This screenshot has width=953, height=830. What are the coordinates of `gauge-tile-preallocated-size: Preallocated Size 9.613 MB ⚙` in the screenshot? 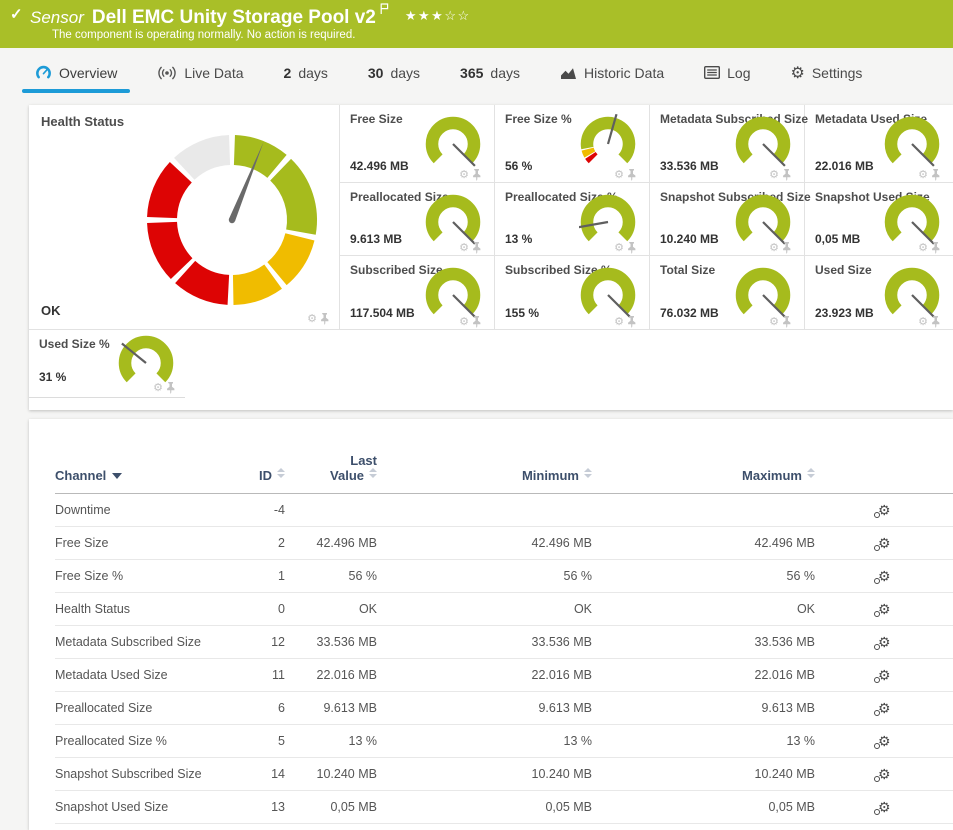 It's located at (417, 219).